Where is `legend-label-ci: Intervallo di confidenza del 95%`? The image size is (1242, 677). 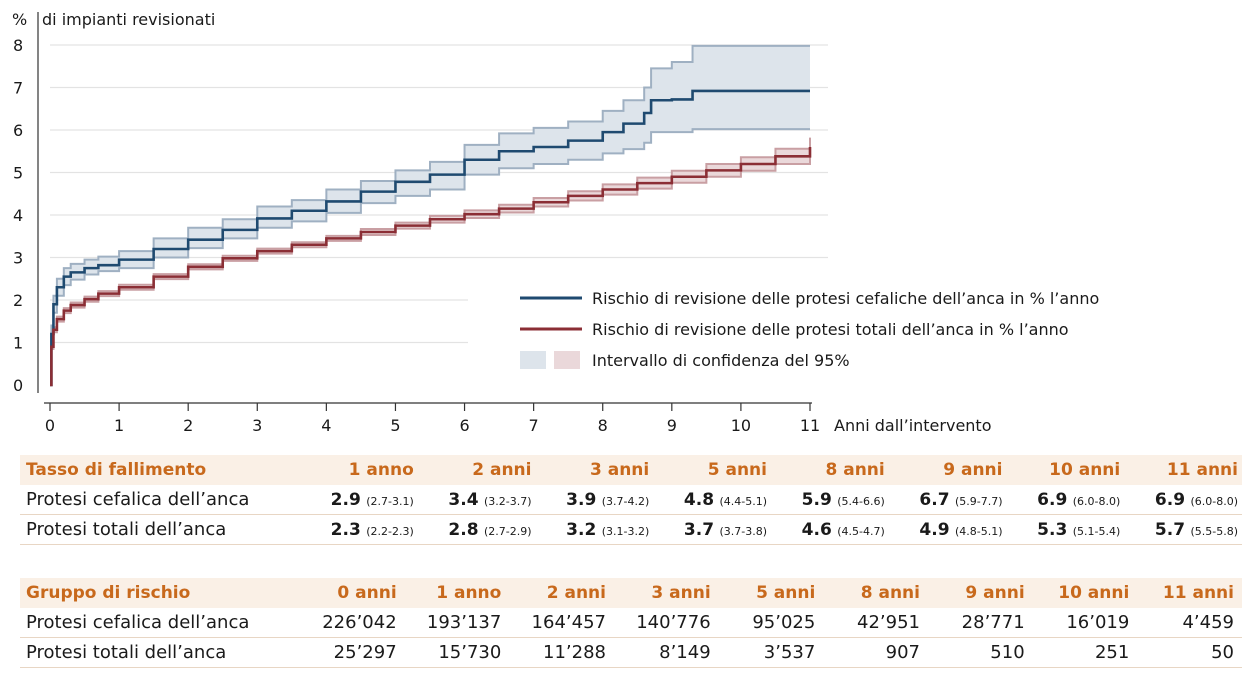
legend-label-ci: Intervallo di confidenza del 95% is located at coordinates (721, 360).